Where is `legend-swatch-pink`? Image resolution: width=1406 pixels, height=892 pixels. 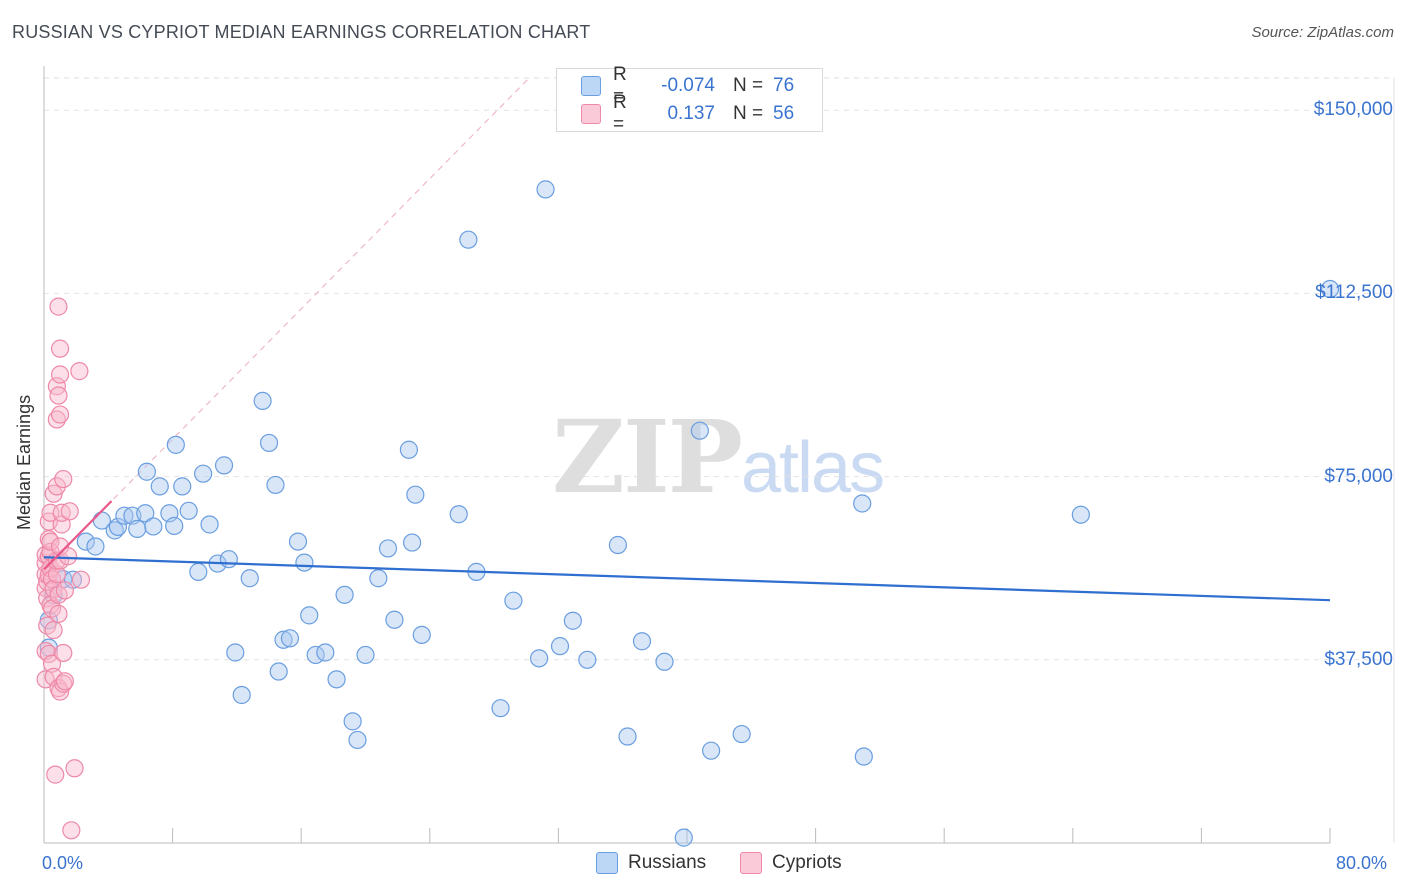
legend-swatch-pink is located at coordinates (591, 114).